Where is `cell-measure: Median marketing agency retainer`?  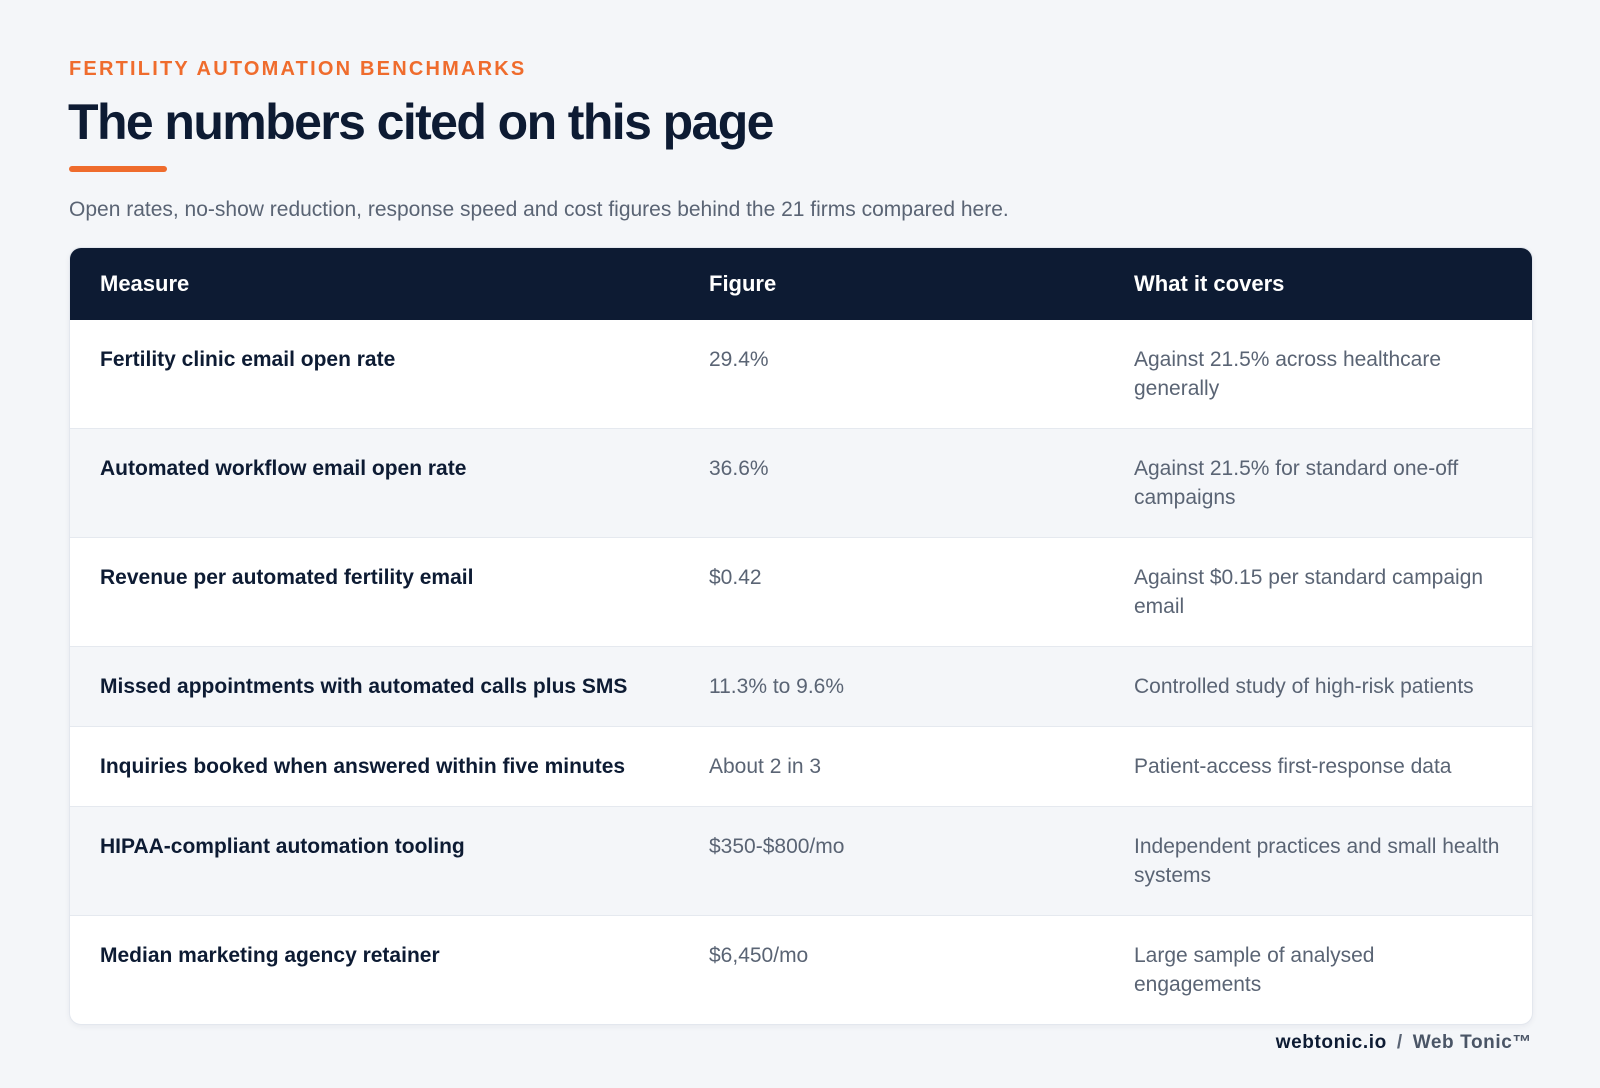 cell-measure: Median marketing agency retainer is located at coordinates (374, 969).